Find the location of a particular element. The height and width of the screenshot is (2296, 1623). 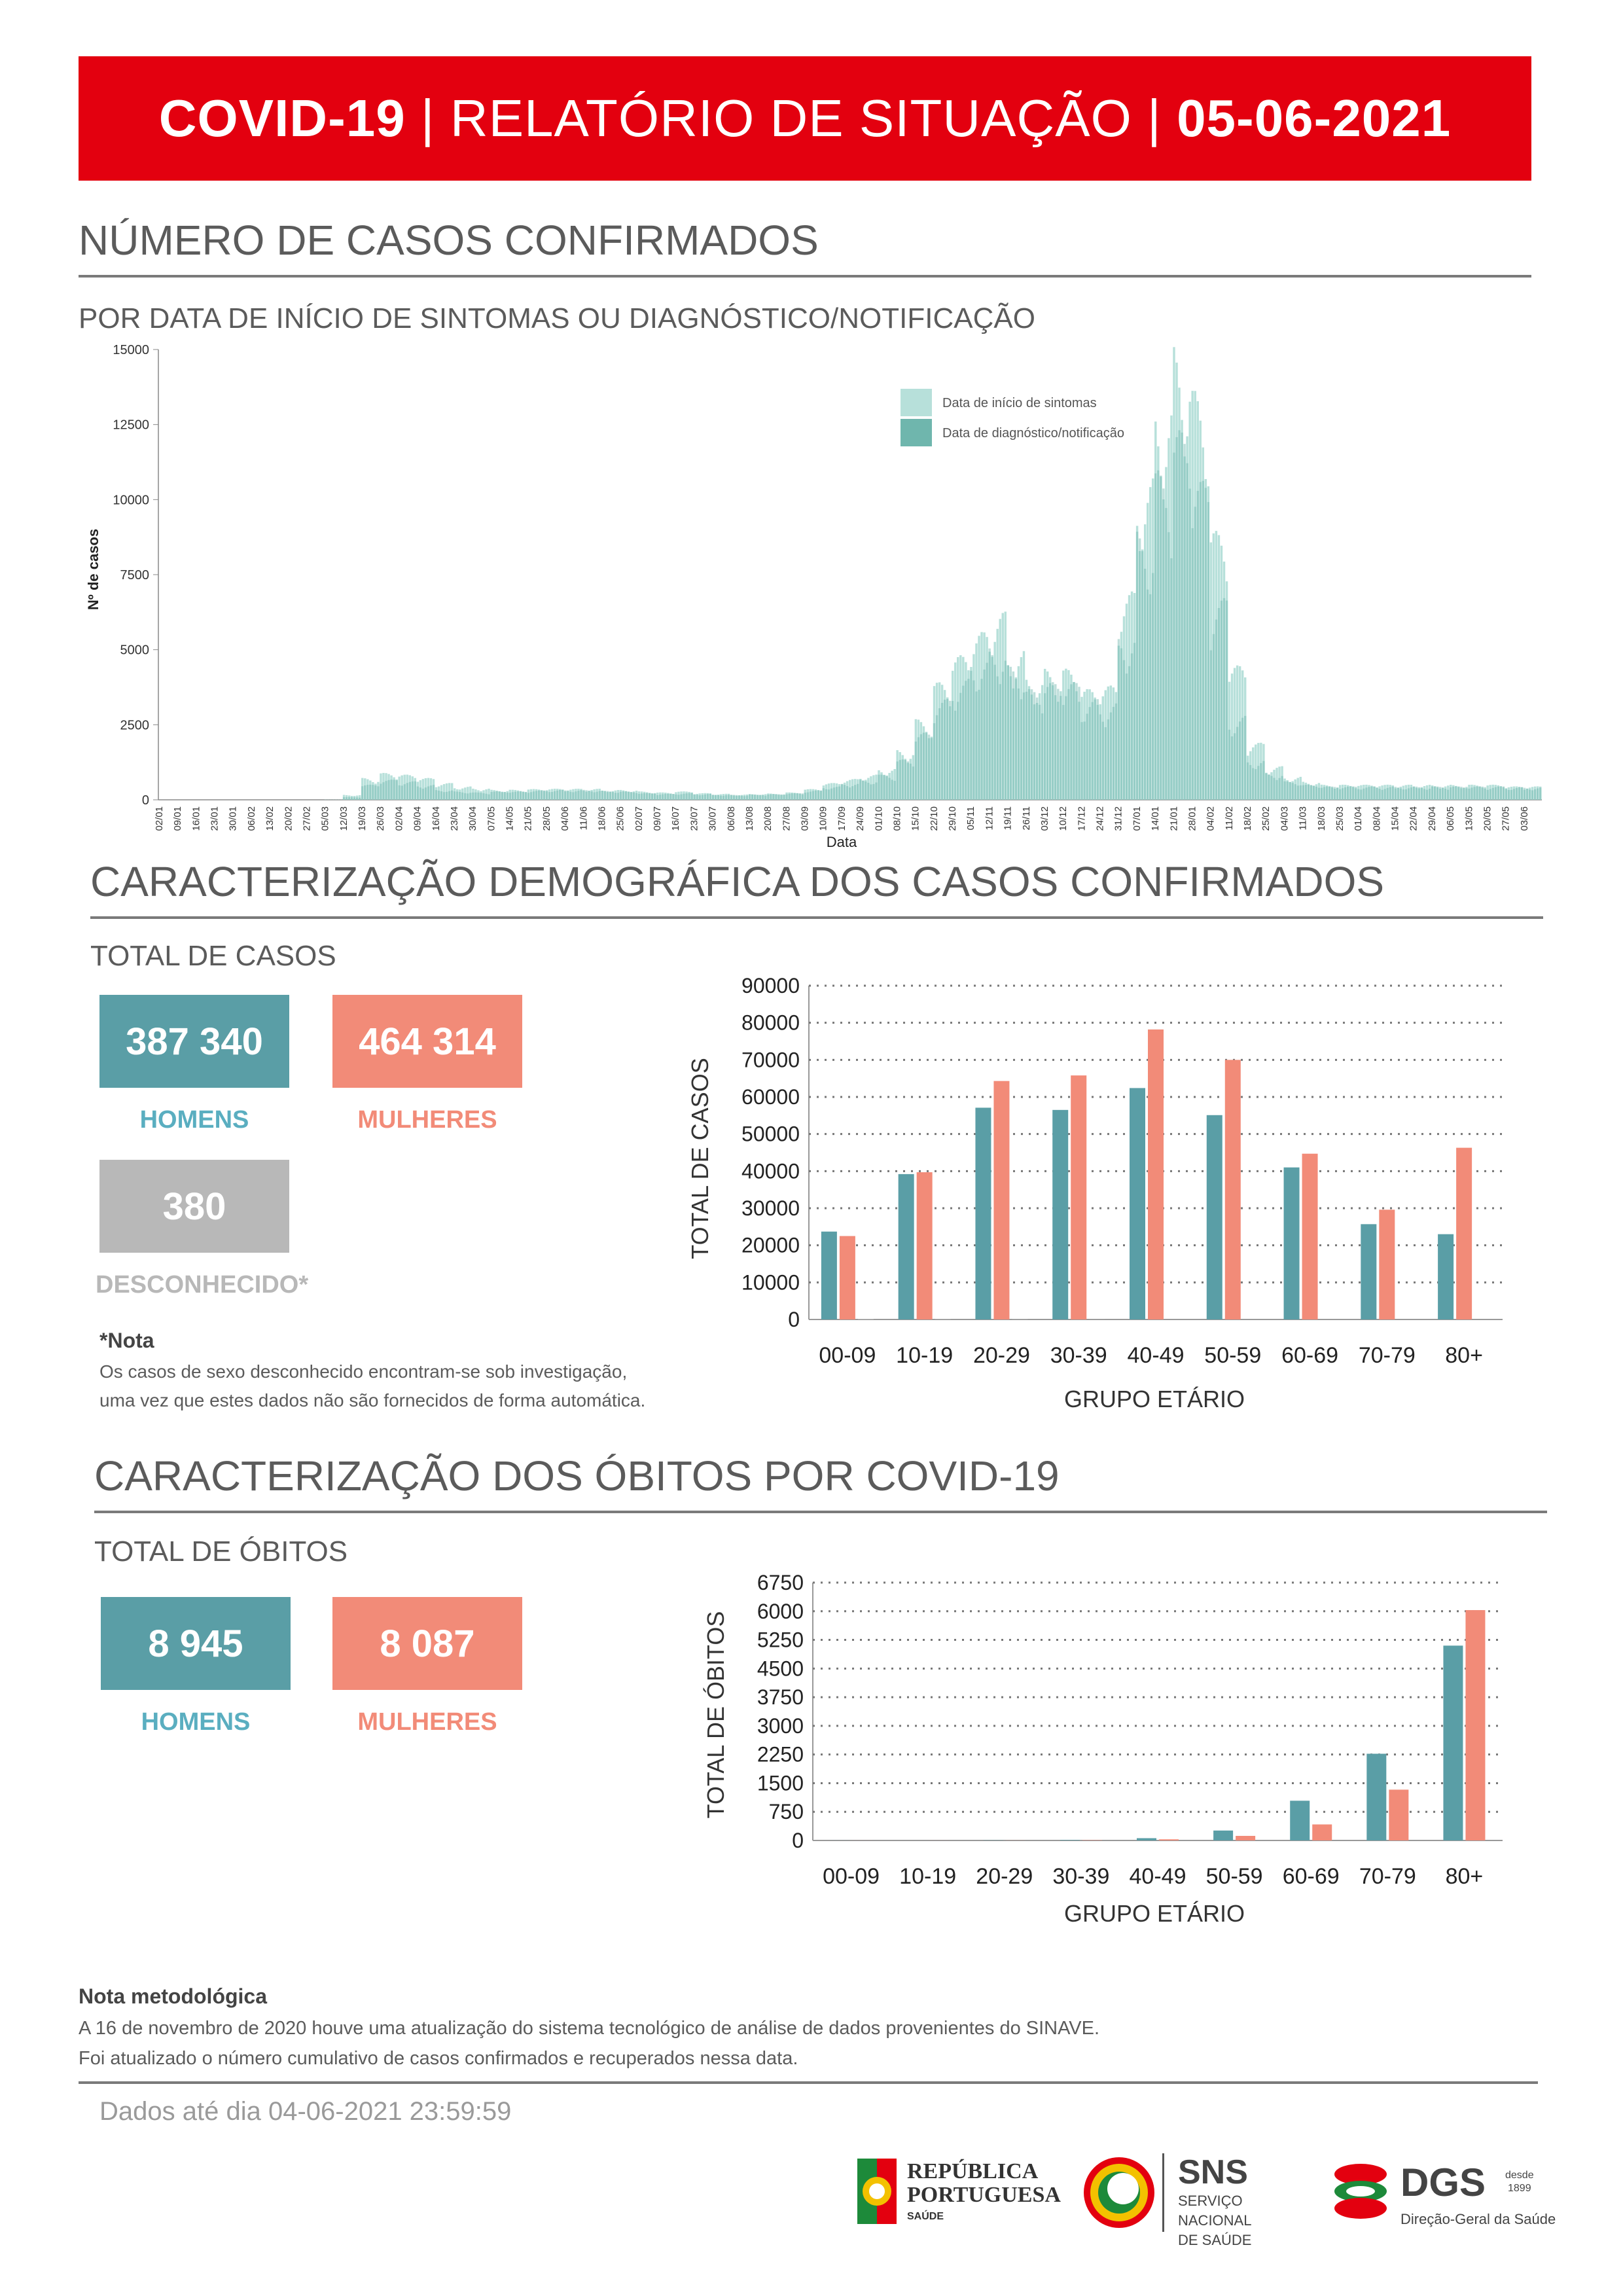

republica-portuguesa-logo: REPÚBLICA PORTUGUESA SAÚDE is located at coordinates (959, 2195).